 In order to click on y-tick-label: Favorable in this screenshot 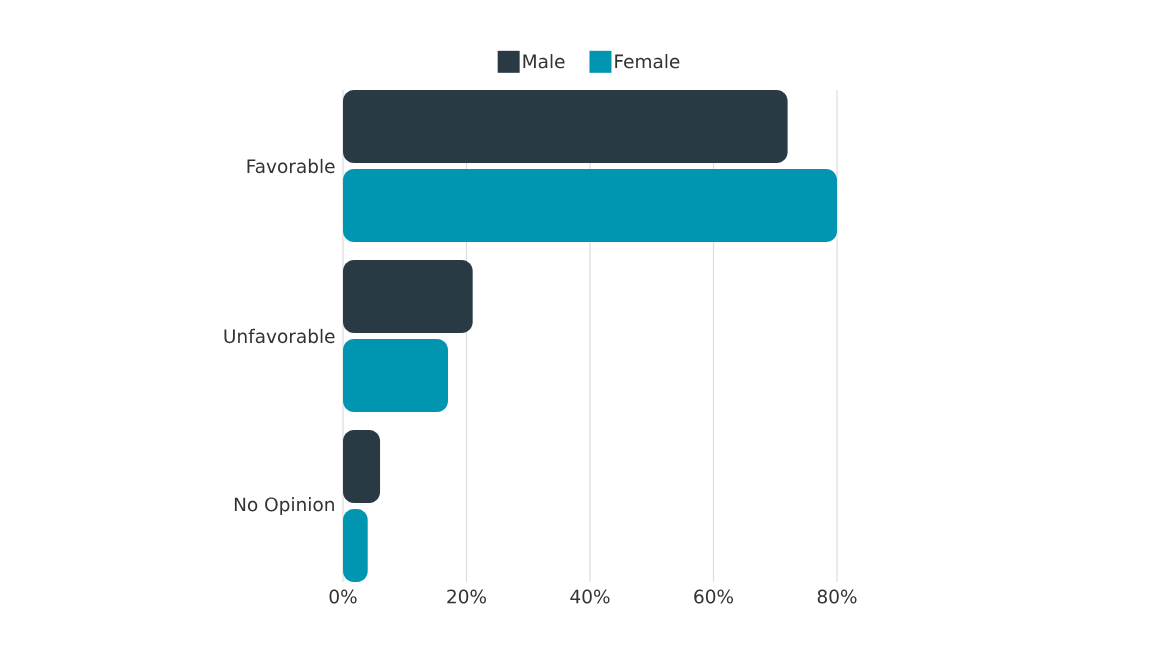, I will do `click(291, 166)`.